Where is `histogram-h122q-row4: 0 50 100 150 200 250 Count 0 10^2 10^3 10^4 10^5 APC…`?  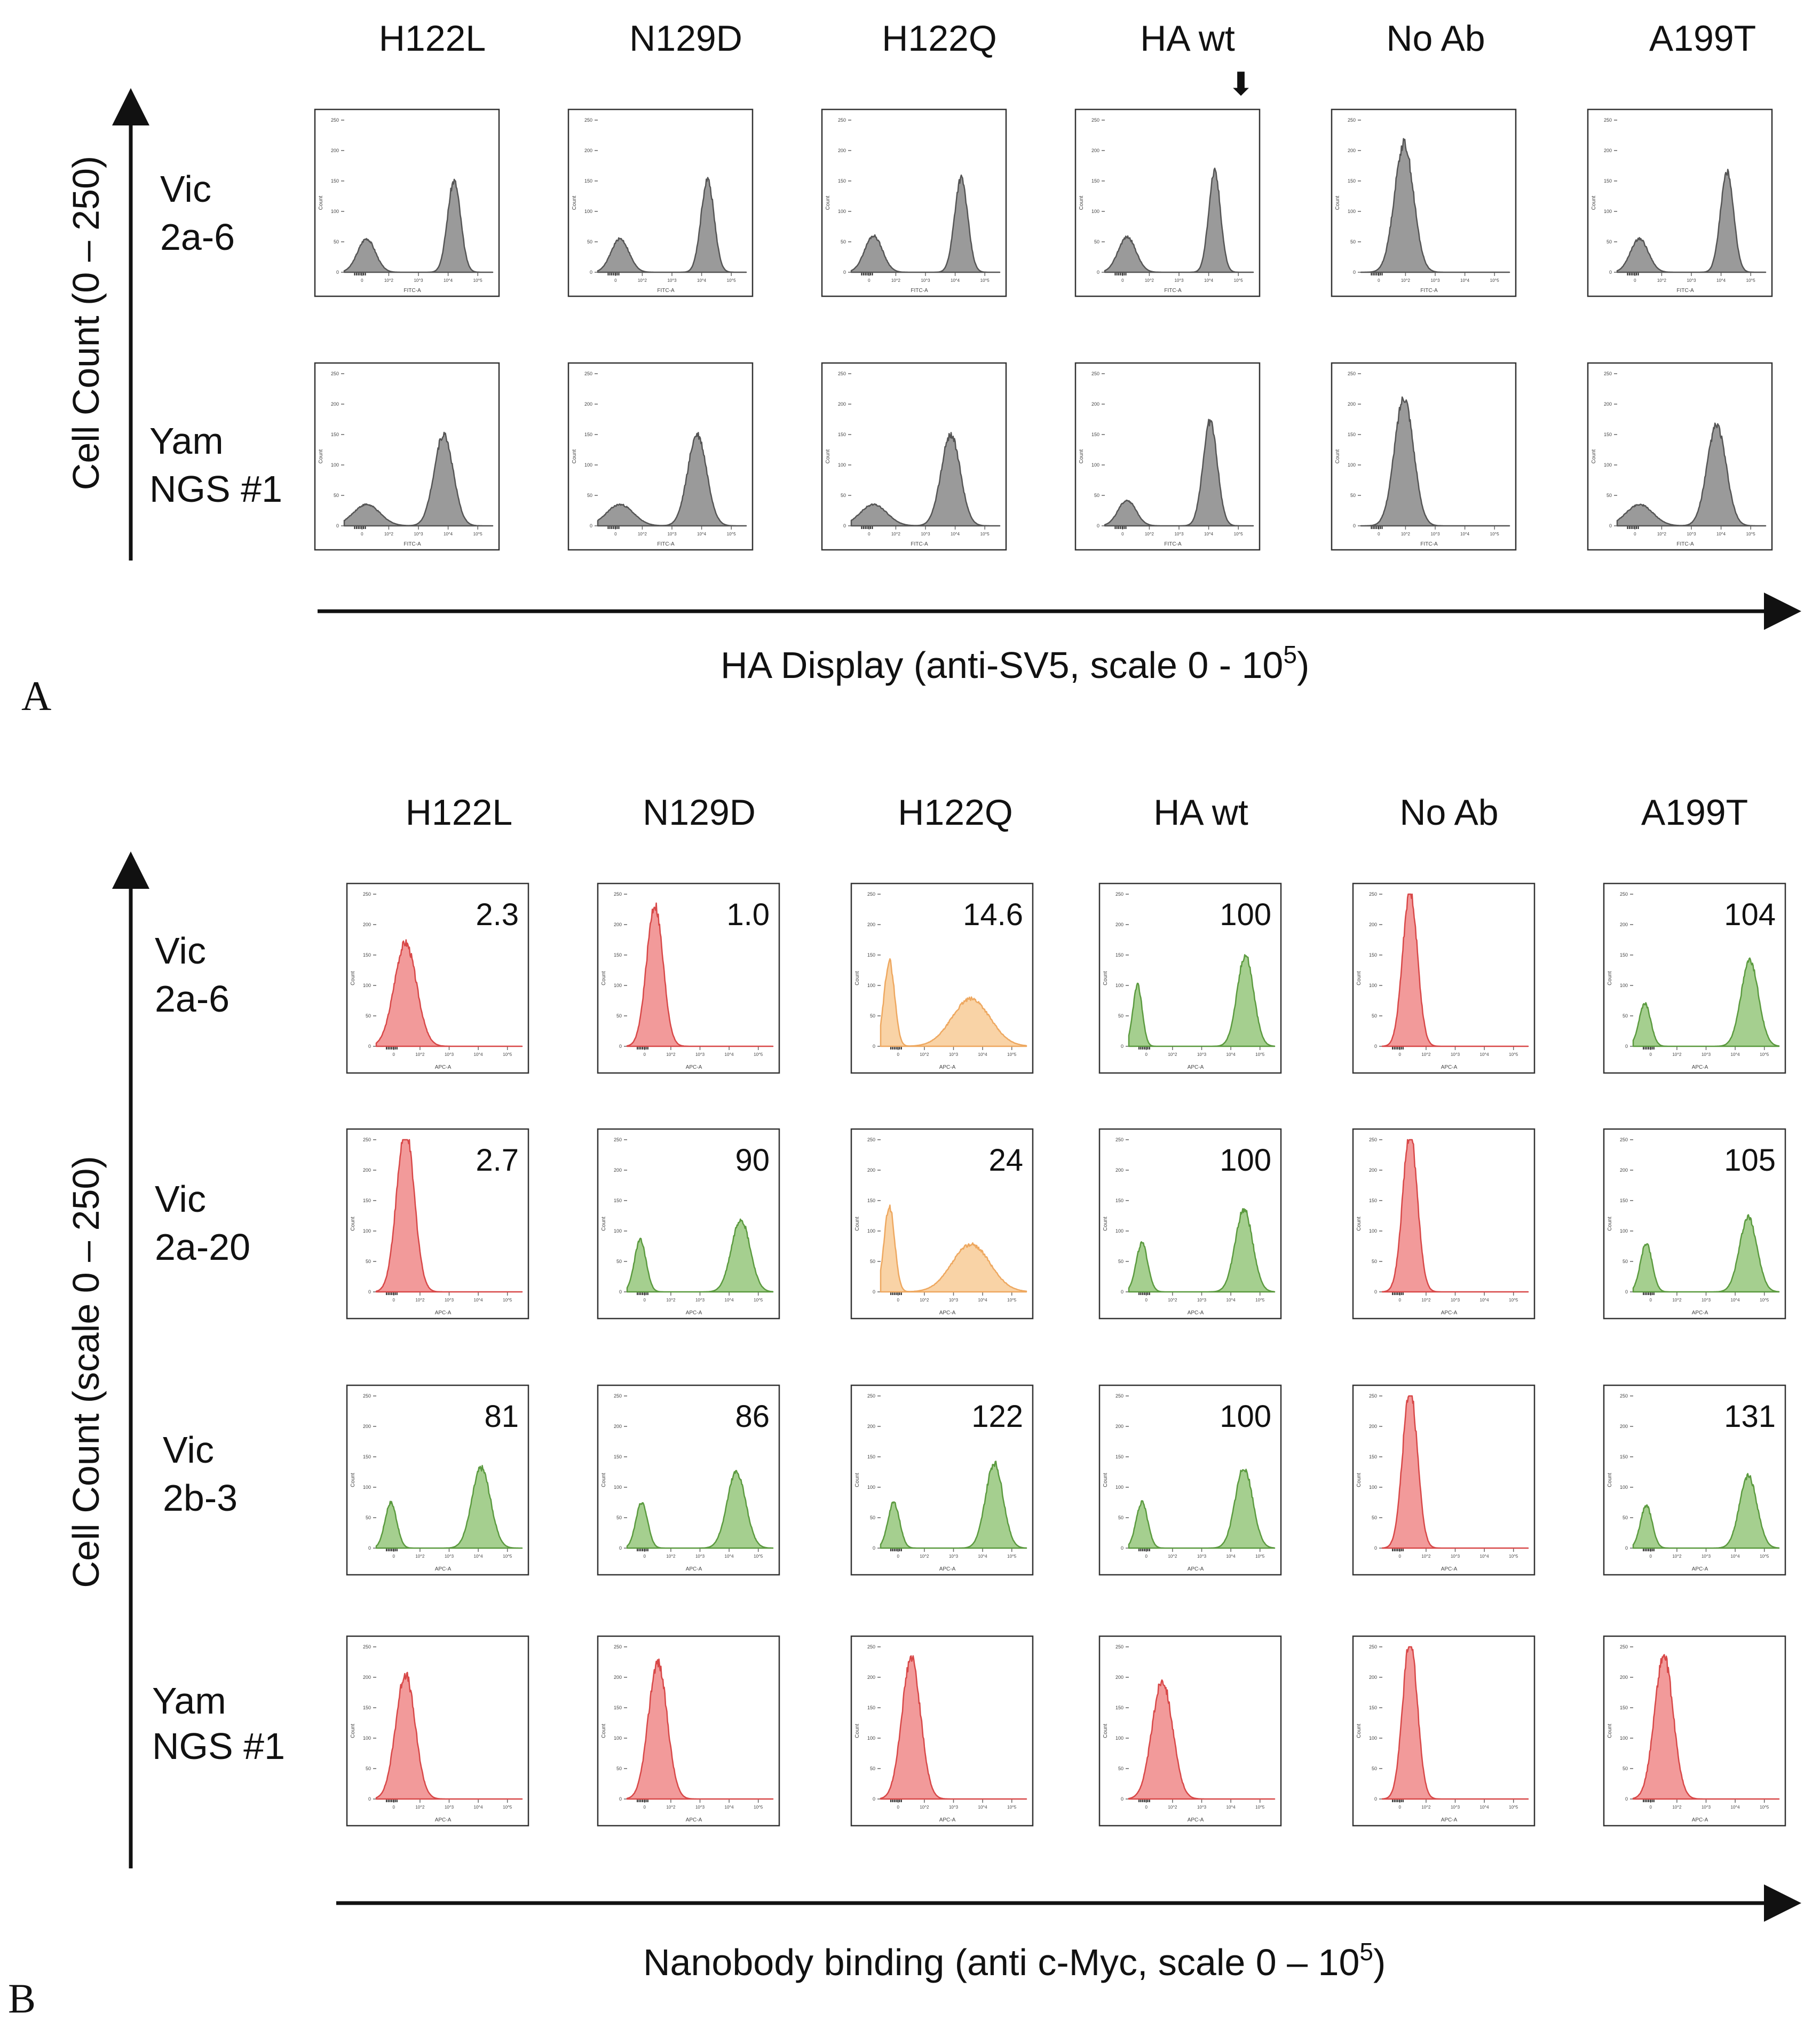
histogram-h122q-row4: 0 50 100 150 200 250 Count 0 10^2 10^3 10^4 10^5 APC… is located at coordinates (942, 1731).